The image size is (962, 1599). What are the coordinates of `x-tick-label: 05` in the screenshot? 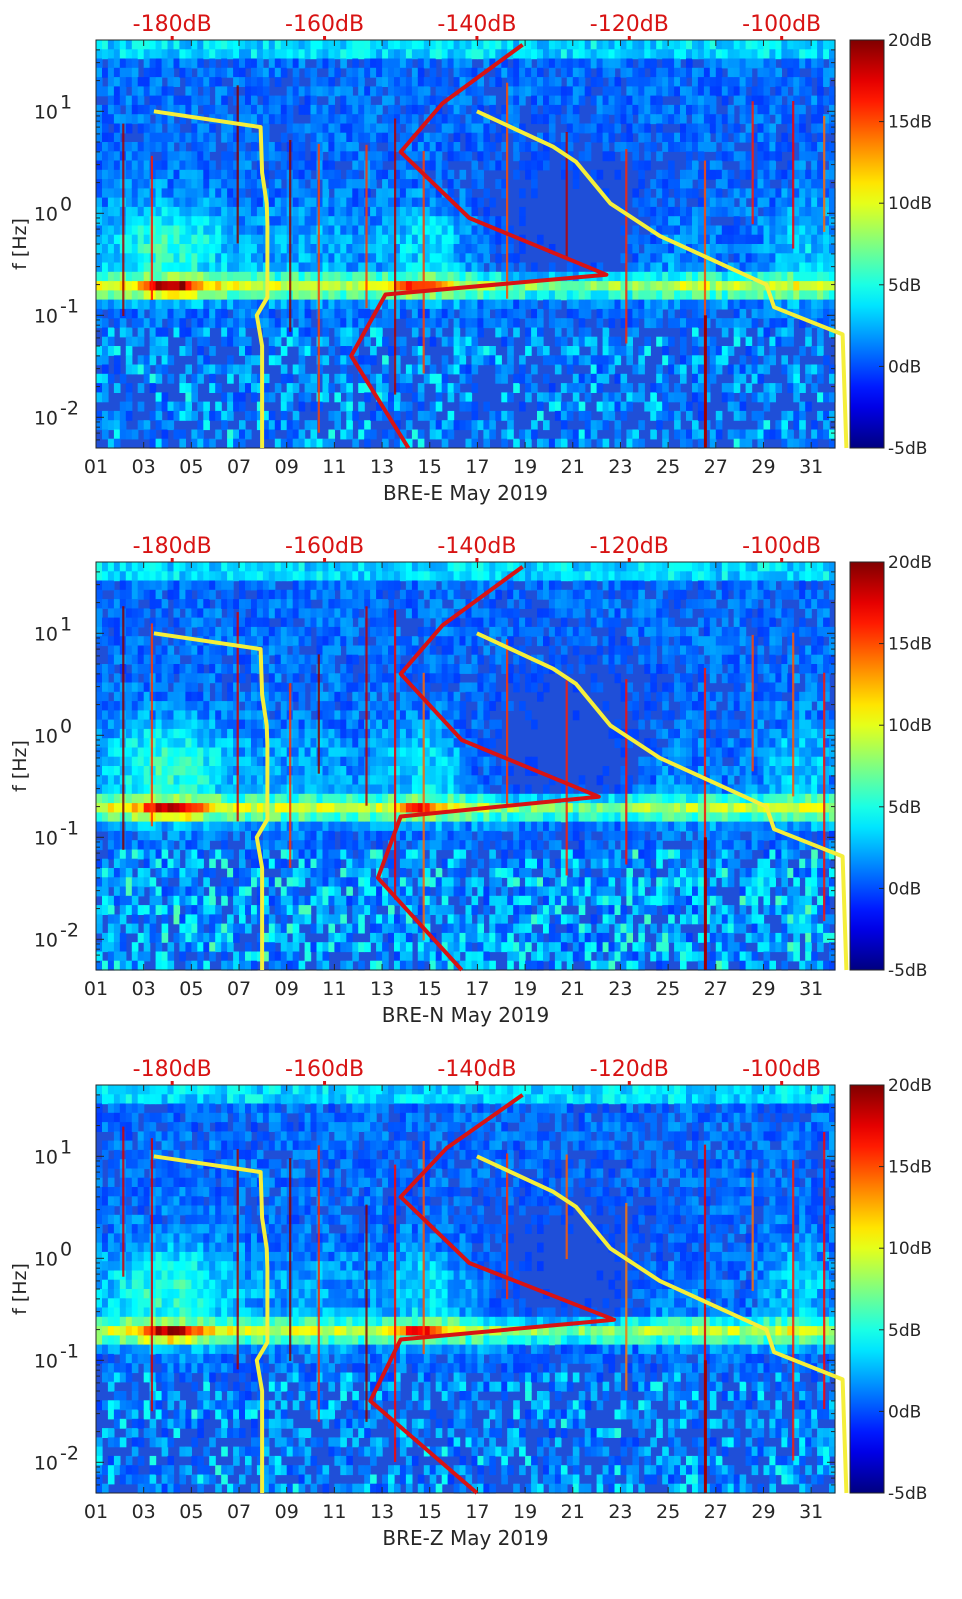 It's located at (191, 989).